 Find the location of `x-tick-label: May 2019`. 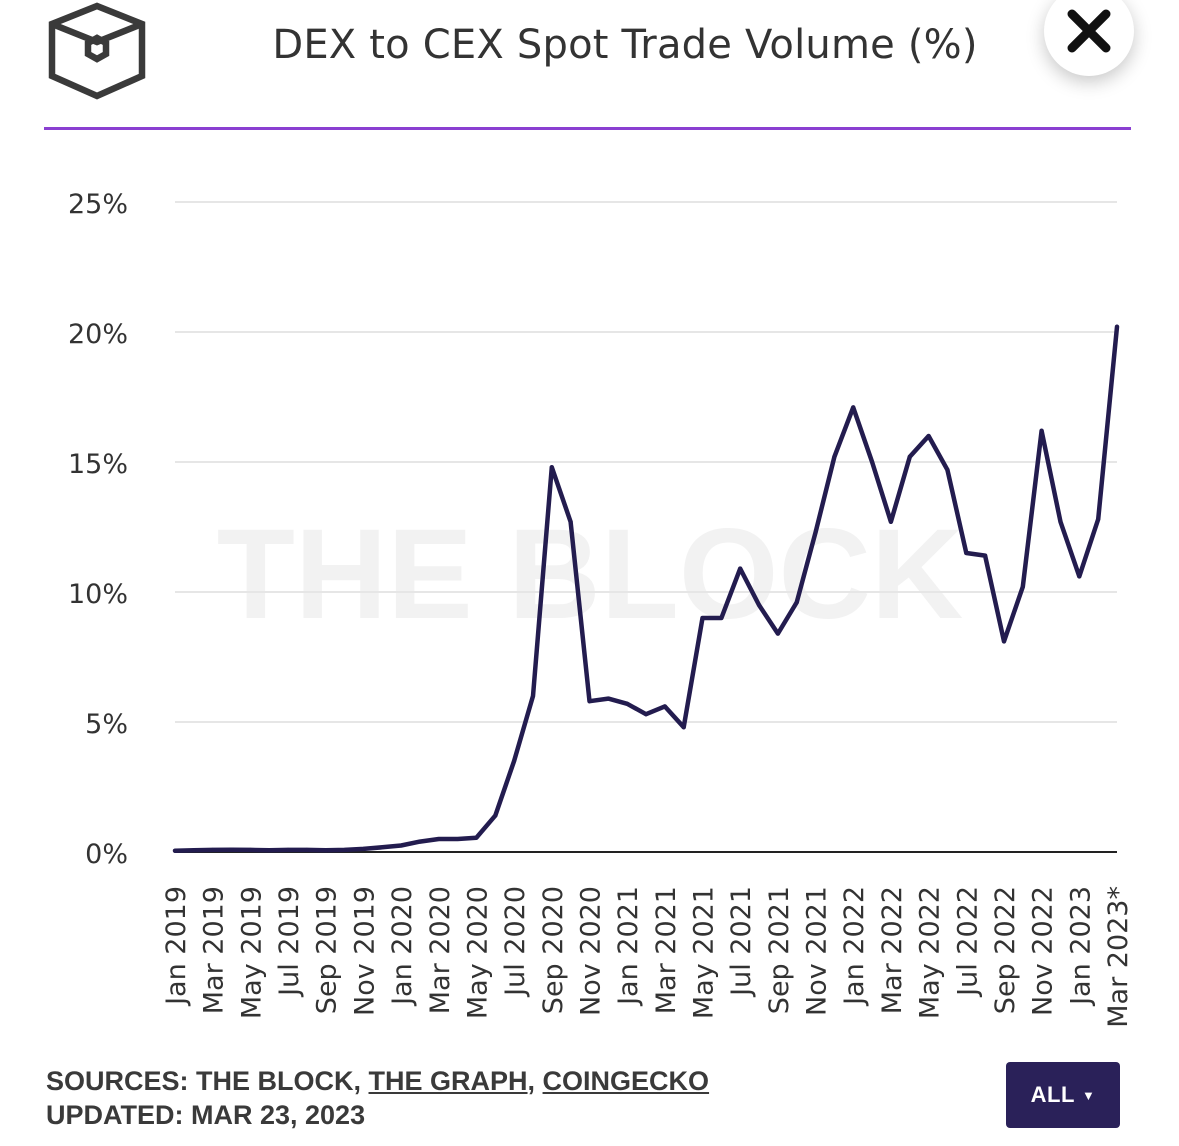

x-tick-label: May 2019 is located at coordinates (251, 952).